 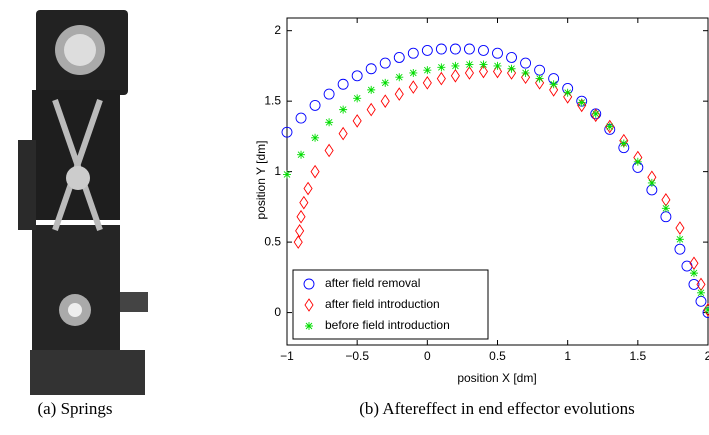 What do you see at coordinates (372, 283) in the screenshot?
I see `legend-label: after field removal` at bounding box center [372, 283].